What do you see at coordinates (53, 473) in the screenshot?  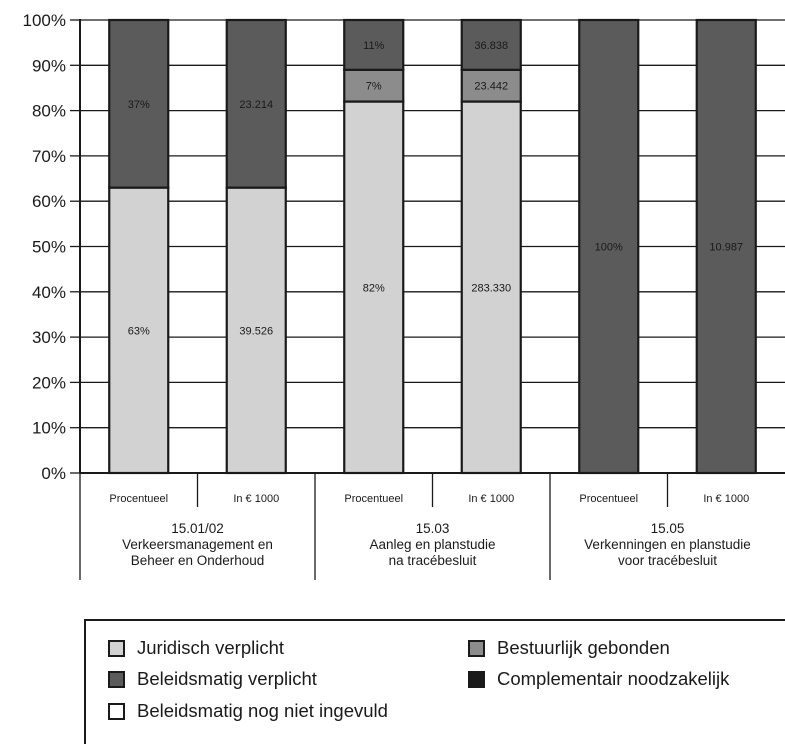 I see `y-tick-label: 0%` at bounding box center [53, 473].